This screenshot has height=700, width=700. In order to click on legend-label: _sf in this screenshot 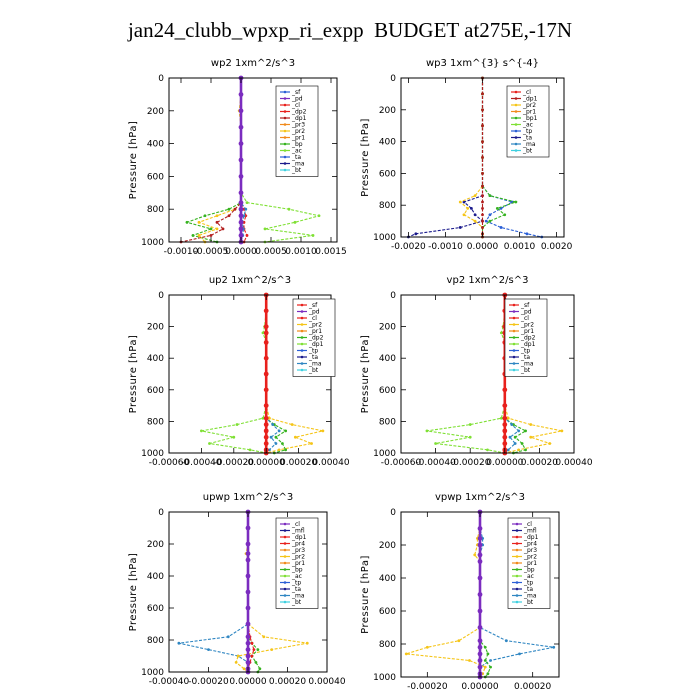, I will do `click(313, 305)`.